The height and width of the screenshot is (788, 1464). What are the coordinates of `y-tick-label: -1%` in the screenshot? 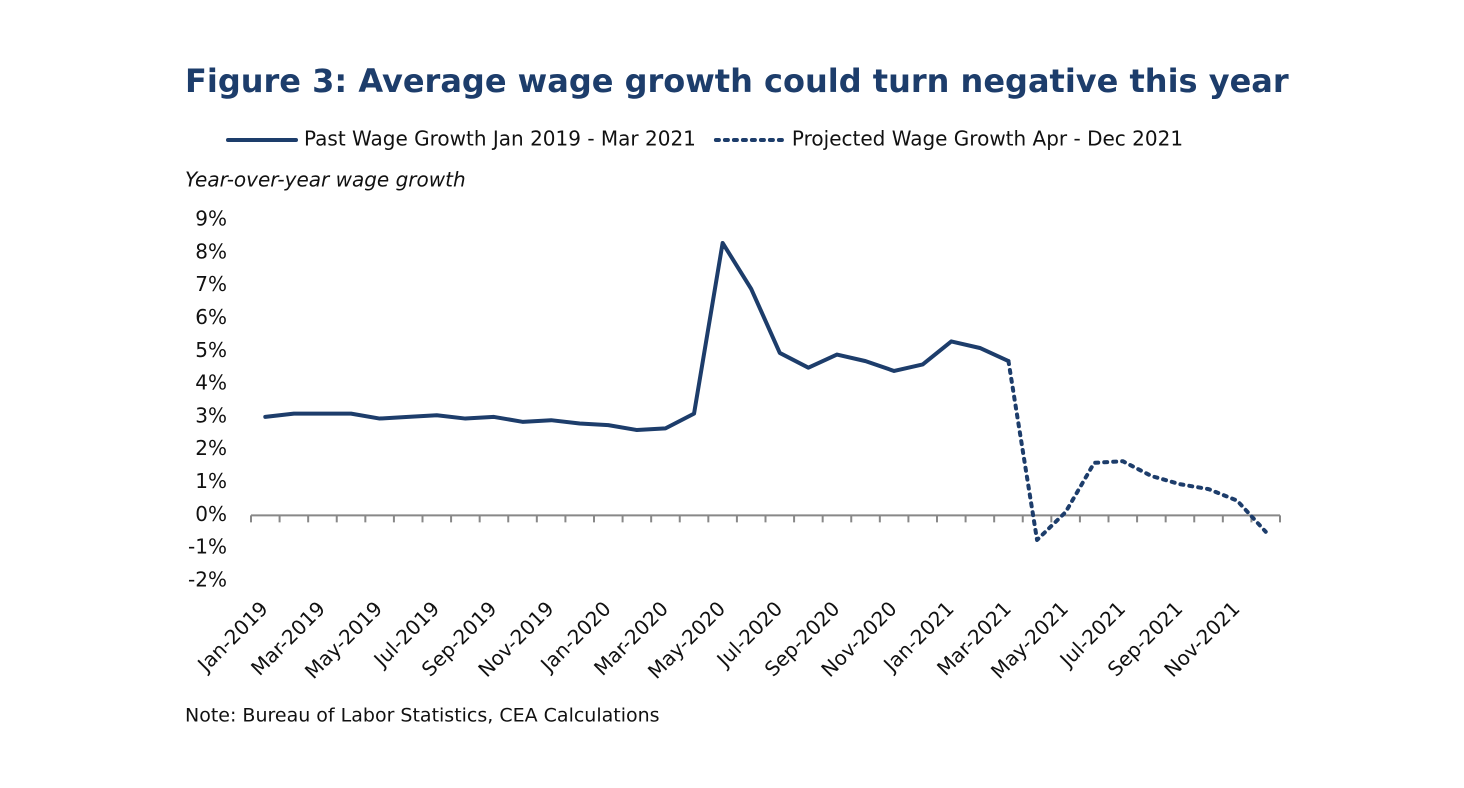 It's located at (207, 547).